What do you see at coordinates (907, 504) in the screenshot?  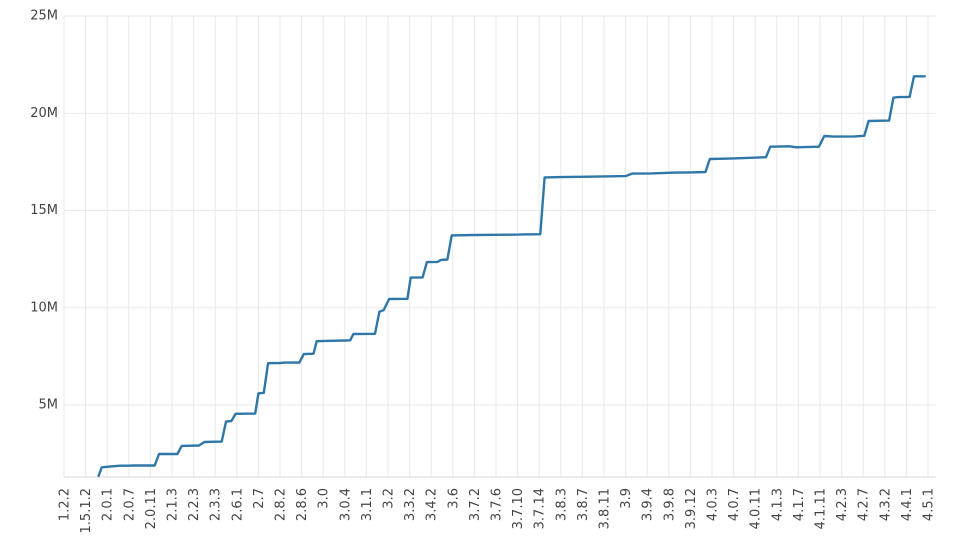 I see `x-tick-label: 4.4.1` at bounding box center [907, 504].